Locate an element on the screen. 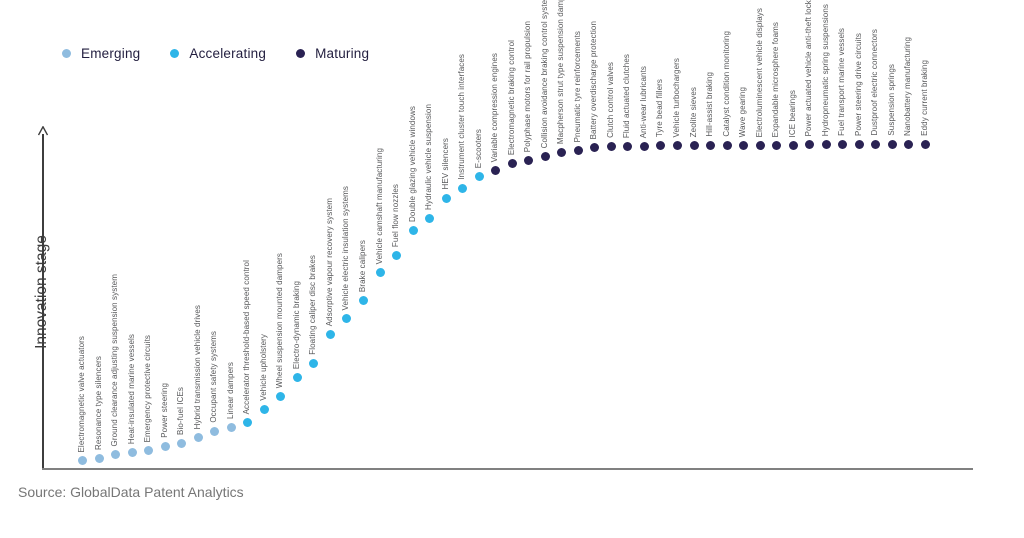  data-point-label: Power steering is located at coordinates (164, 410).